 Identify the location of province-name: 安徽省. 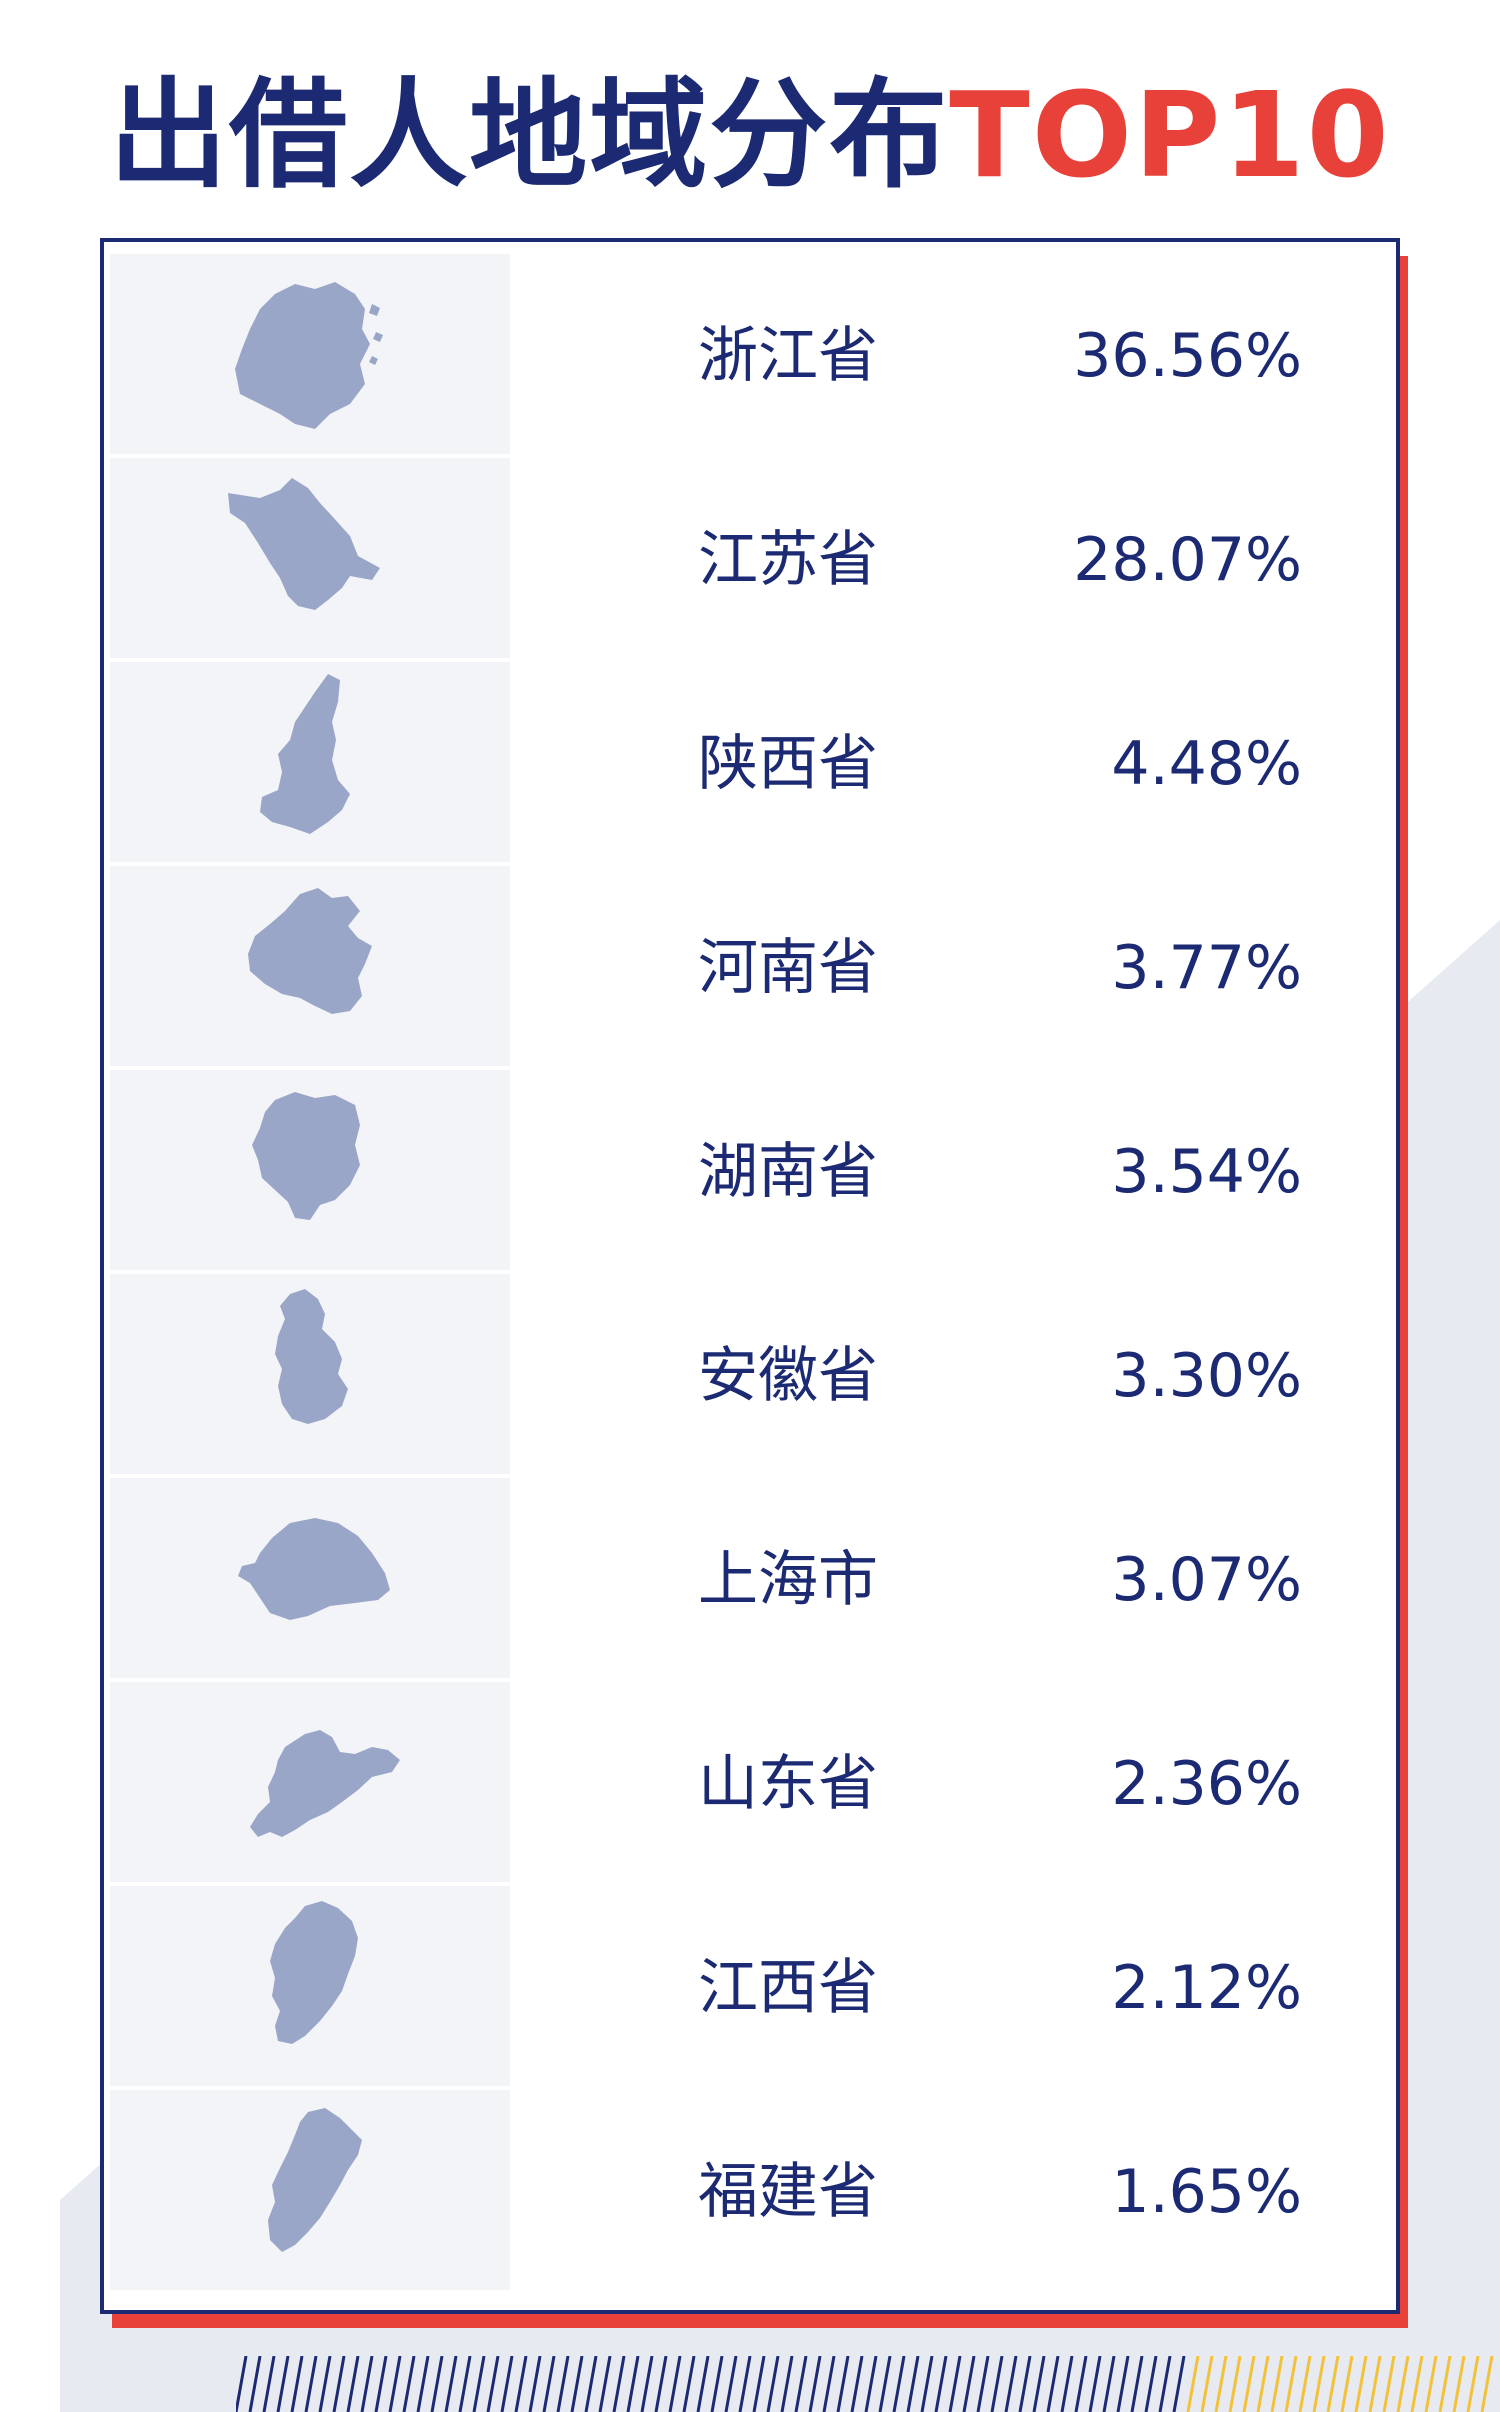
(788, 1376).